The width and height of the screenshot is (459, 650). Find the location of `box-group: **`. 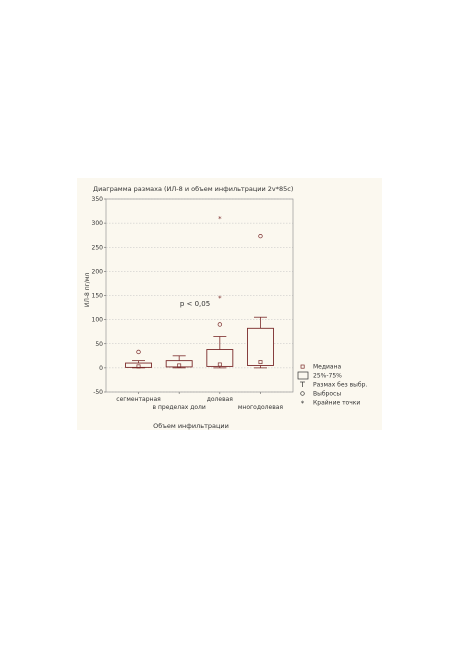

box-group: ** is located at coordinates (220, 292).